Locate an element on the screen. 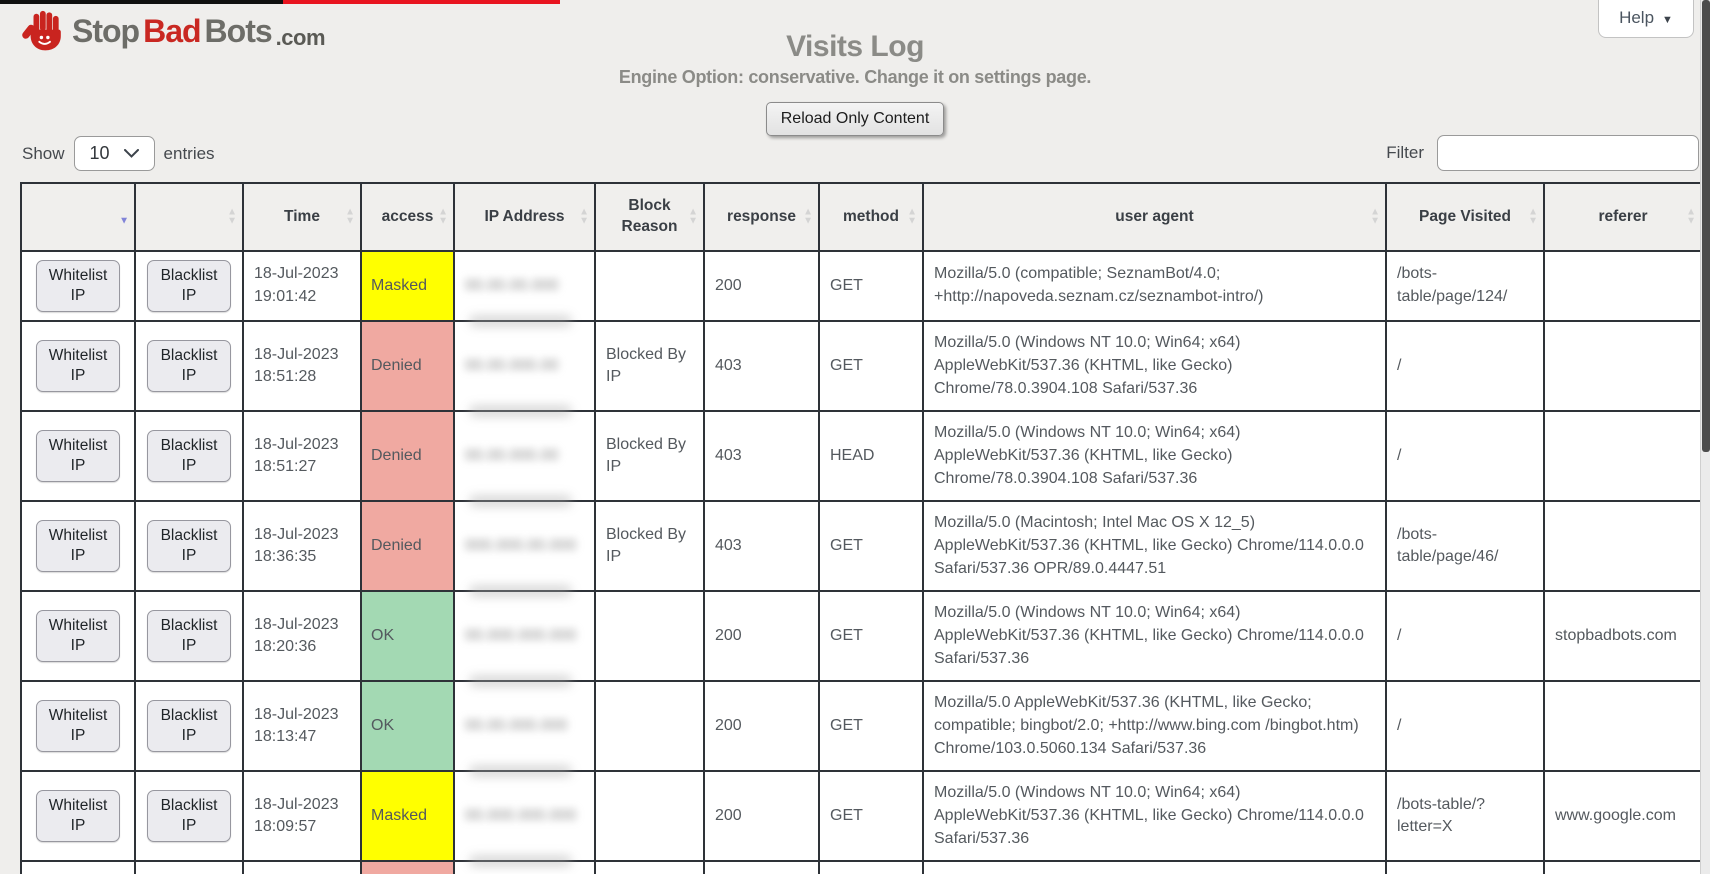 The image size is (1710, 874). help-dropdown-button: Help ▼ is located at coordinates (1646, 19).